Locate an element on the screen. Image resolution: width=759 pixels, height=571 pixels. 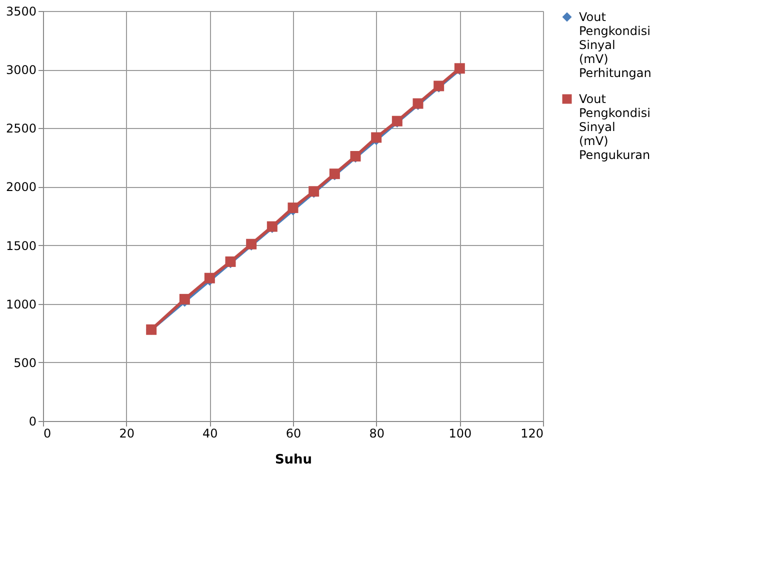
y-tick-label: 2000 is located at coordinates (21, 187).